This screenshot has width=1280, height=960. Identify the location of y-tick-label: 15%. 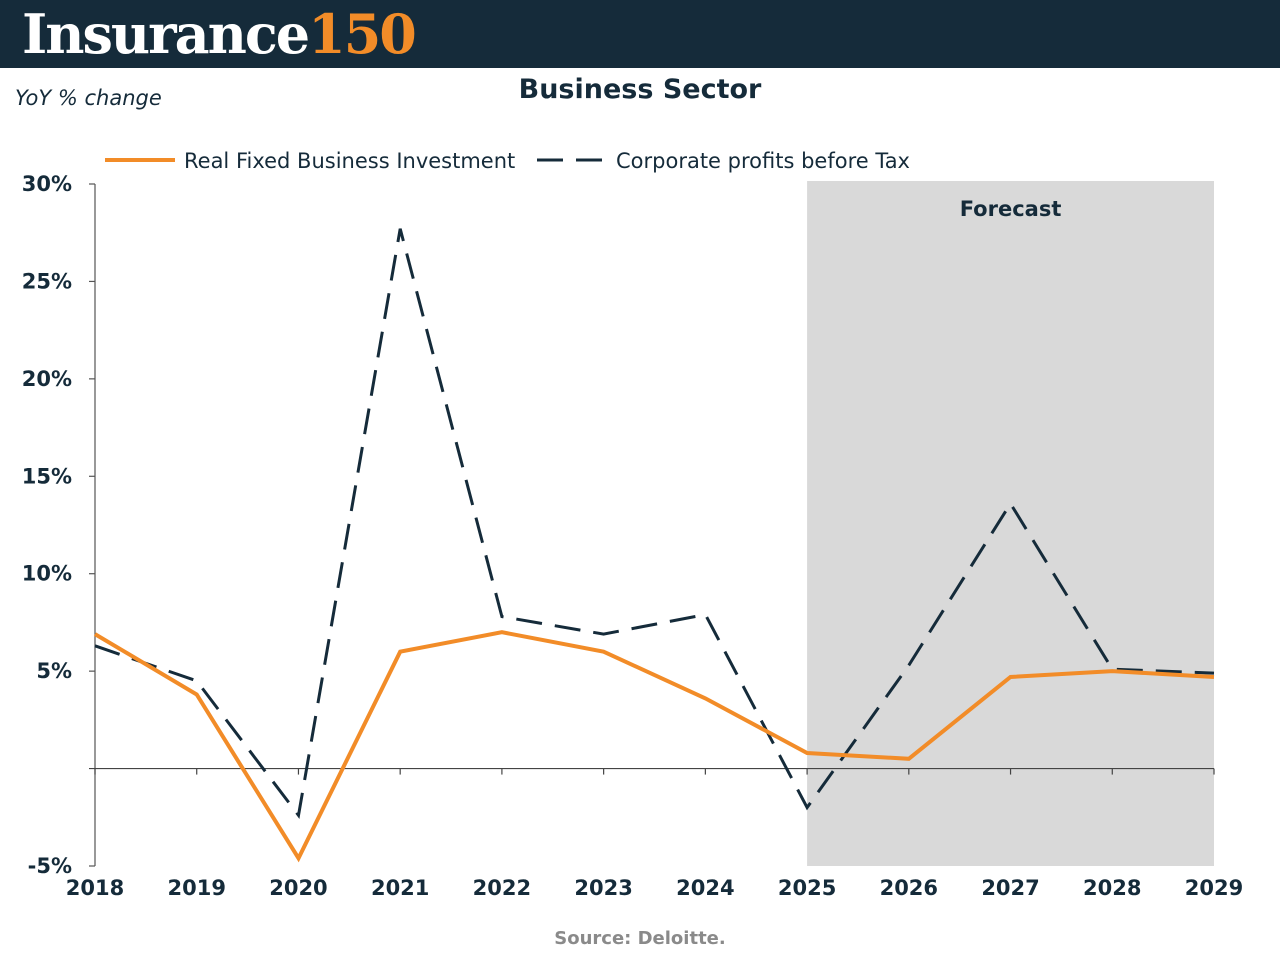
(47, 476).